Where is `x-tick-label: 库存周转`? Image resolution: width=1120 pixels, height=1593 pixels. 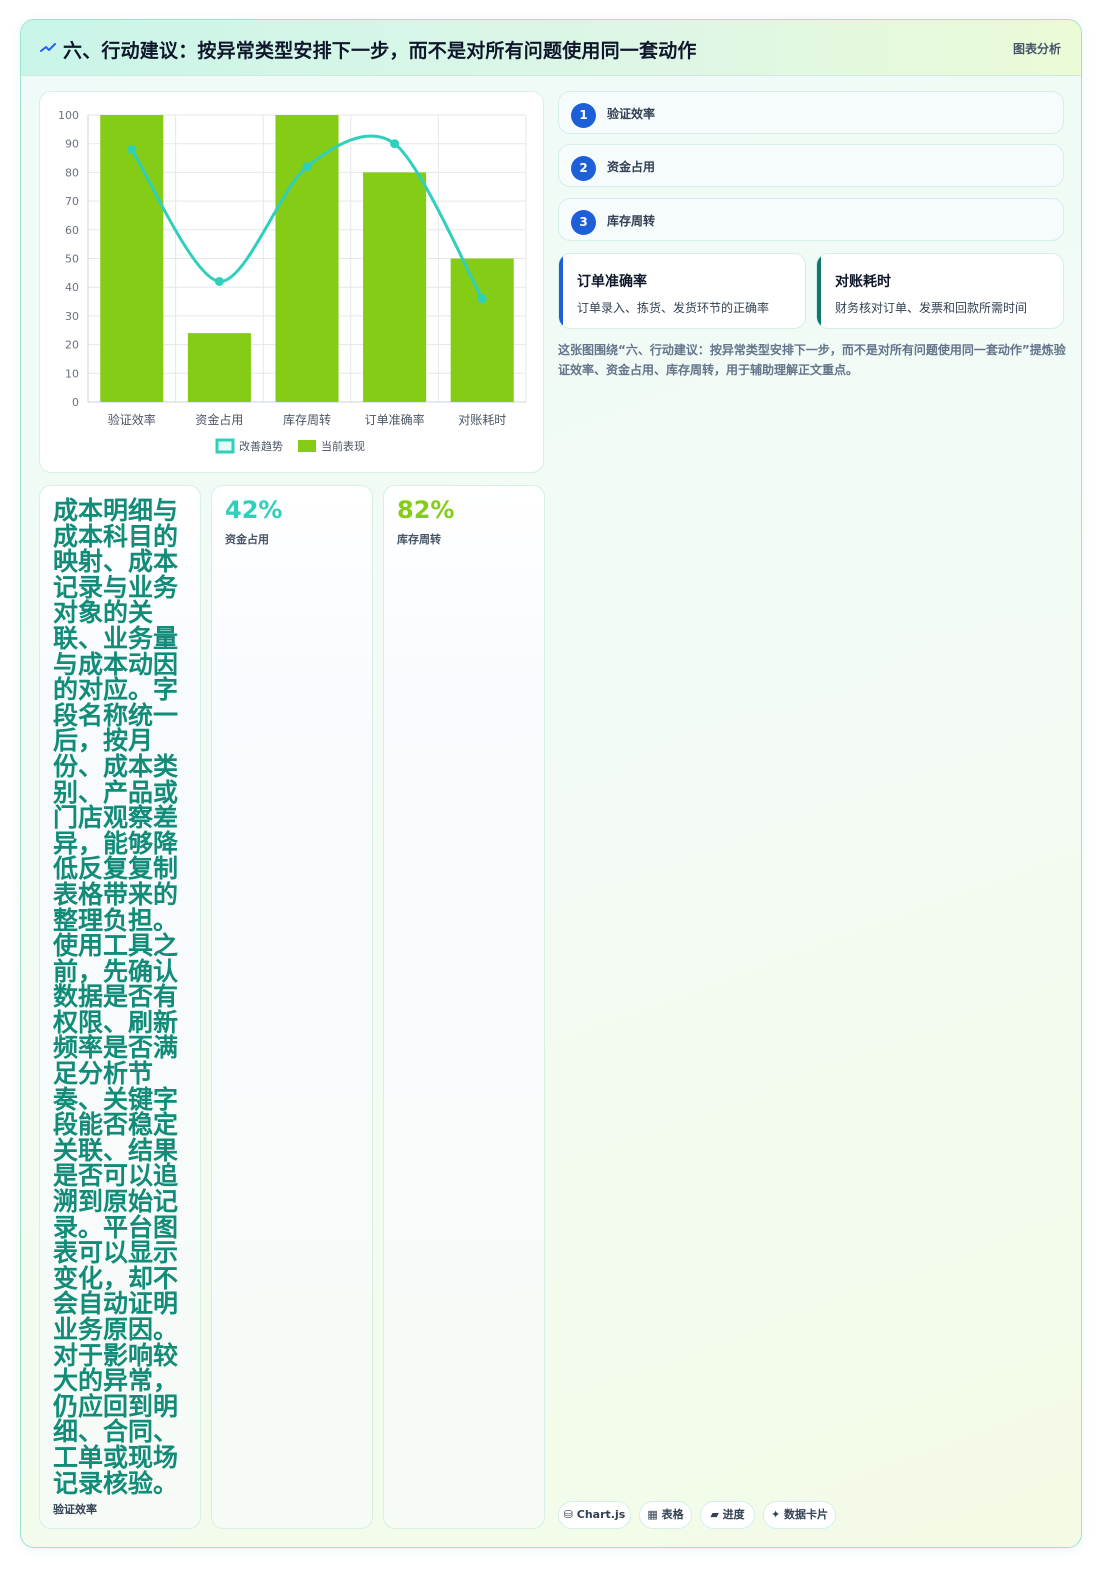
x-tick-label: 库存周转 is located at coordinates (307, 419).